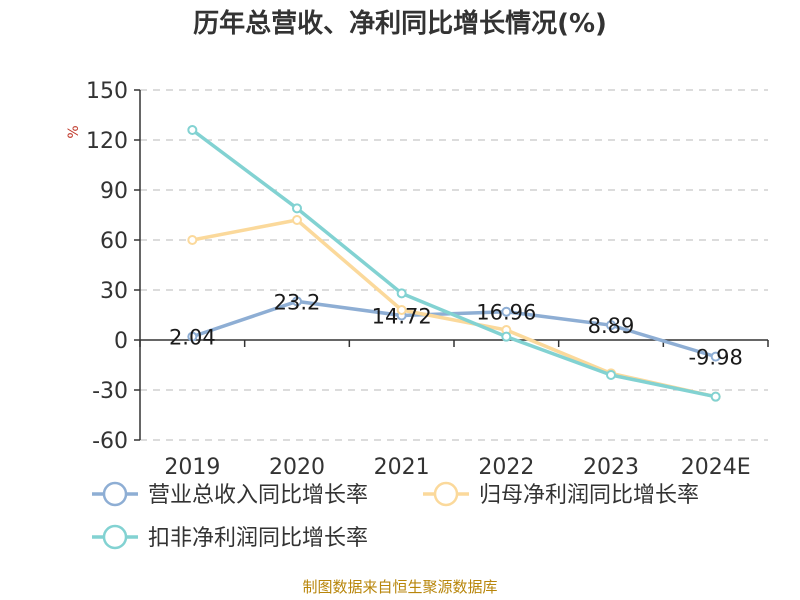 This screenshot has width=800, height=600. Describe the element at coordinates (107, 91) in the screenshot. I see `y-tick-label: 150` at that location.